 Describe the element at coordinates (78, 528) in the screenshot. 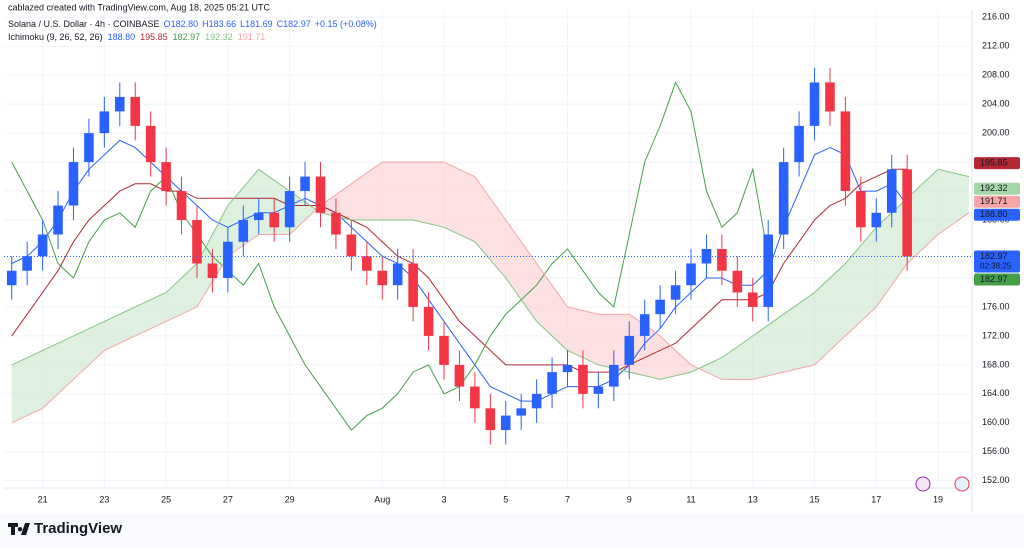

I see `brand: TradingView` at that location.